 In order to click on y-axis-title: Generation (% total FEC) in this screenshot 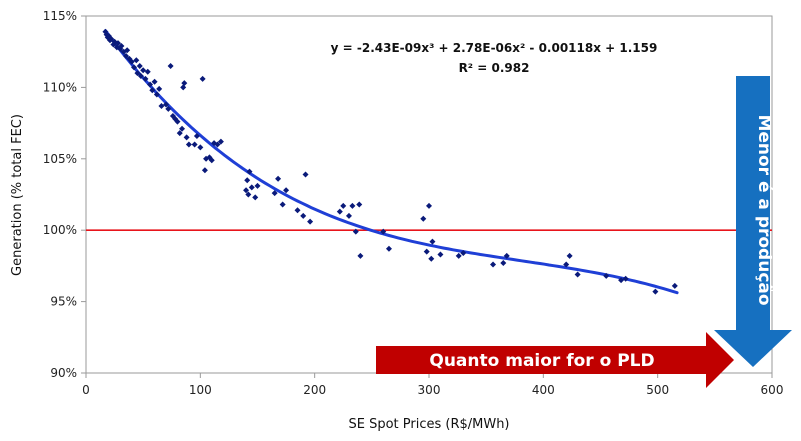, I will do `click(17, 195)`.